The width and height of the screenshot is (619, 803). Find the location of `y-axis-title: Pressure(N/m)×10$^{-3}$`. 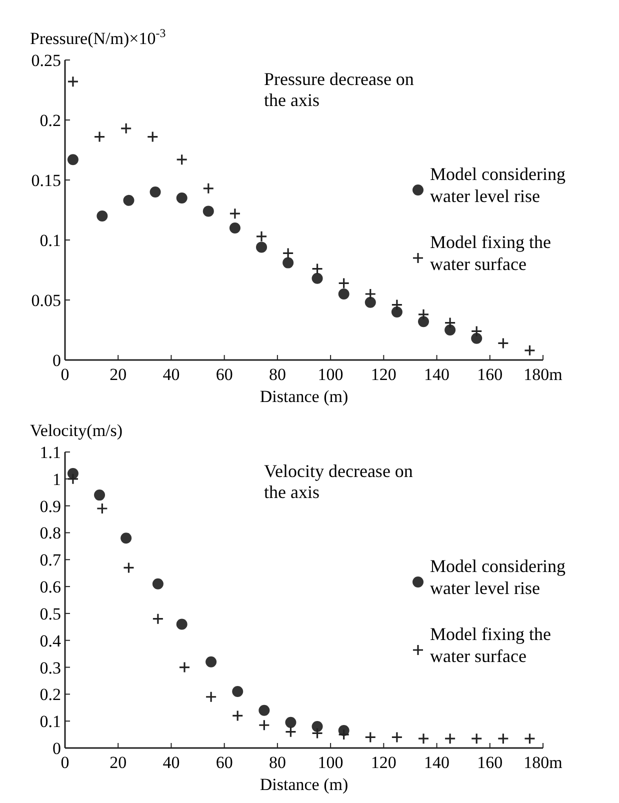

y-axis-title: Pressure(N/m)×10$^{-3}$ is located at coordinates (98, 37).